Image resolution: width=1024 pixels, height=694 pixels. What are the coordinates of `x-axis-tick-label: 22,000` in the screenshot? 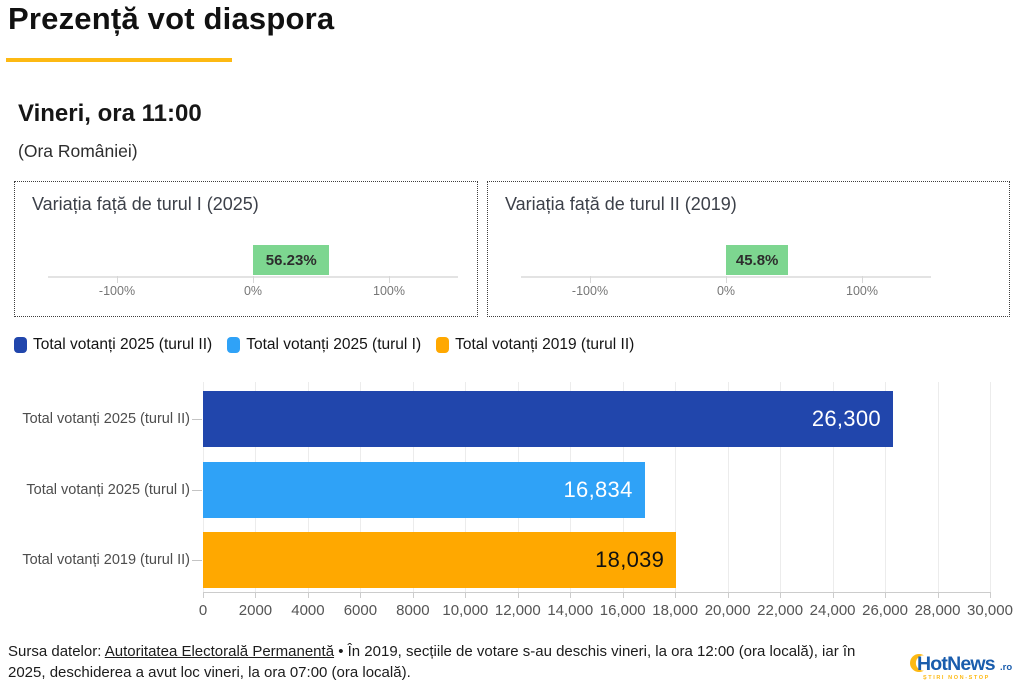 It's located at (780, 610).